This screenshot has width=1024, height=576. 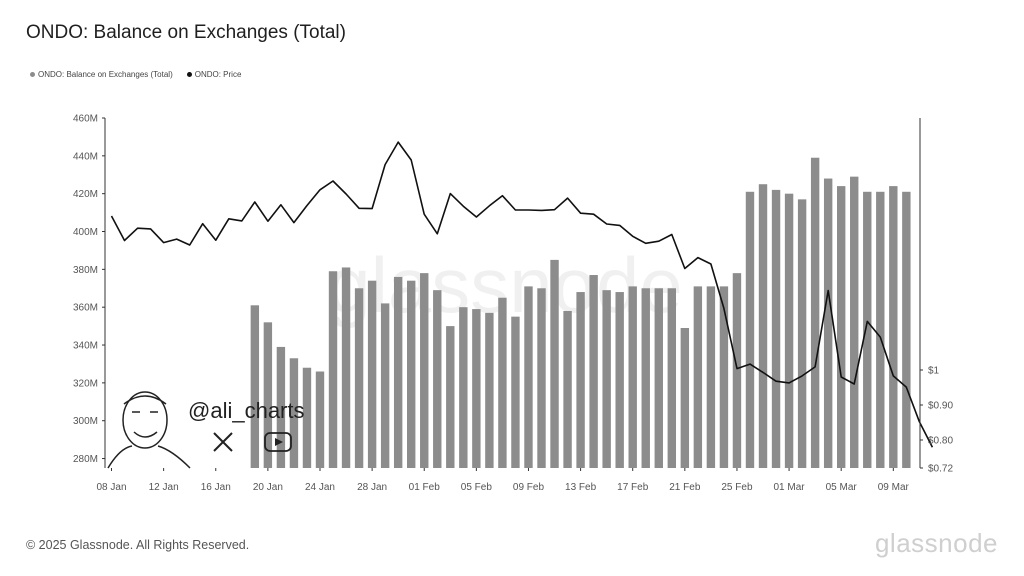 I want to click on right-tick-label: $0.72, so click(x=940, y=469).